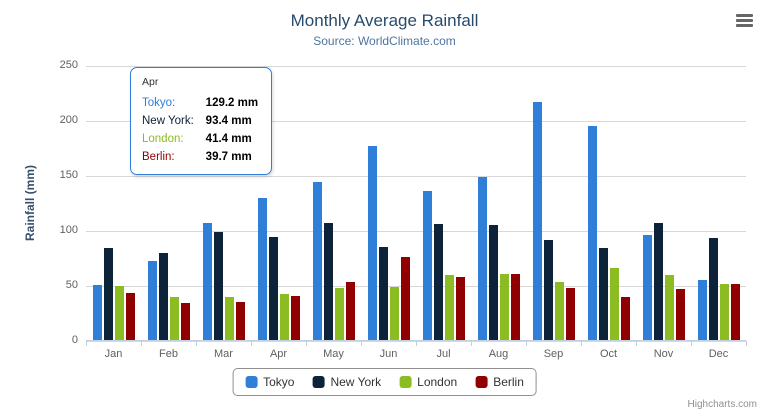  What do you see at coordinates (735, 312) in the screenshot?
I see `bar-berlin-dec` at bounding box center [735, 312].